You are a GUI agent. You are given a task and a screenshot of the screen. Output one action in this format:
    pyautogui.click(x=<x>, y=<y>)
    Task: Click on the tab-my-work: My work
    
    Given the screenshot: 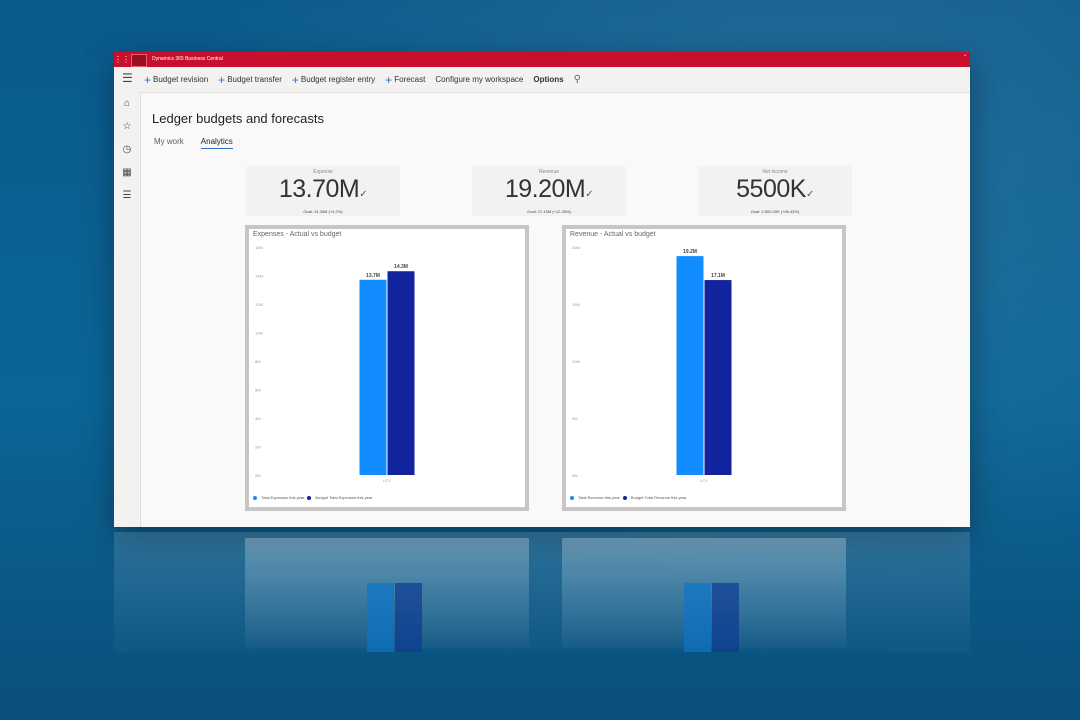 What is the action you would take?
    pyautogui.click(x=169, y=141)
    